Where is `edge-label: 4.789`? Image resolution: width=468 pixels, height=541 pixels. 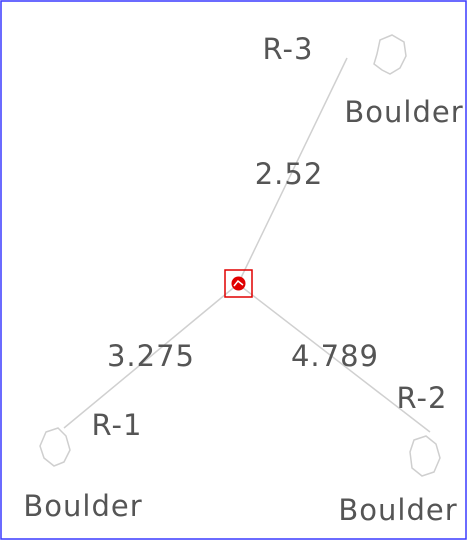
edge-label: 4.789 is located at coordinates (335, 356).